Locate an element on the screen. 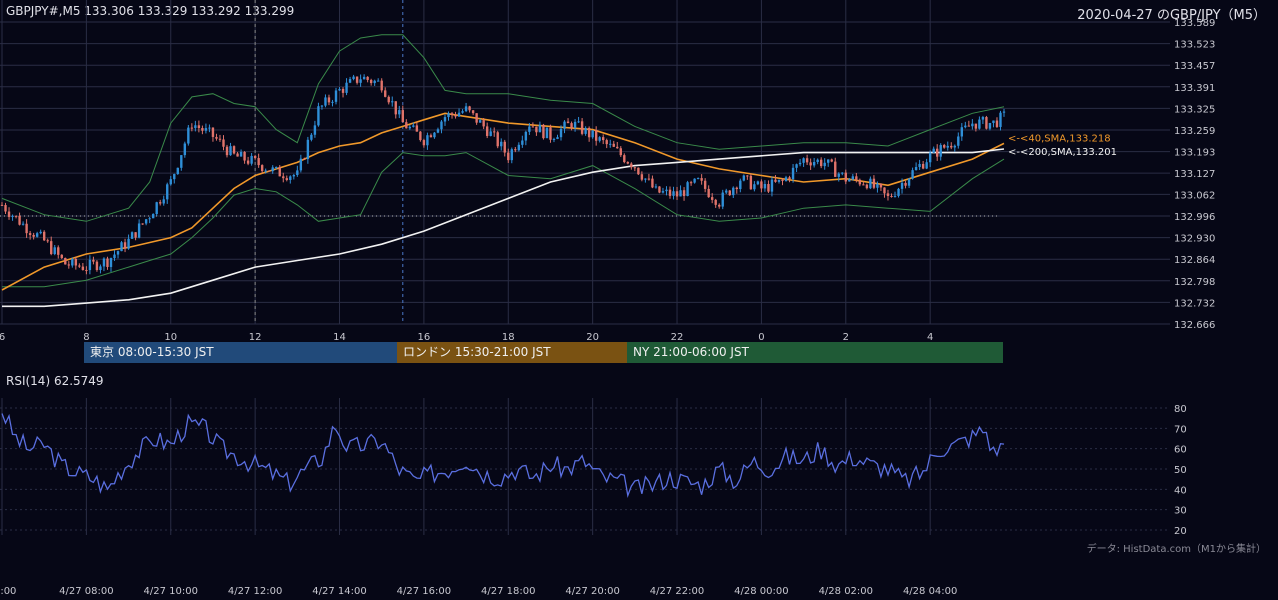 The width and height of the screenshot is (1278, 600). rsi-y-tick-label: 30 is located at coordinates (1180, 511).